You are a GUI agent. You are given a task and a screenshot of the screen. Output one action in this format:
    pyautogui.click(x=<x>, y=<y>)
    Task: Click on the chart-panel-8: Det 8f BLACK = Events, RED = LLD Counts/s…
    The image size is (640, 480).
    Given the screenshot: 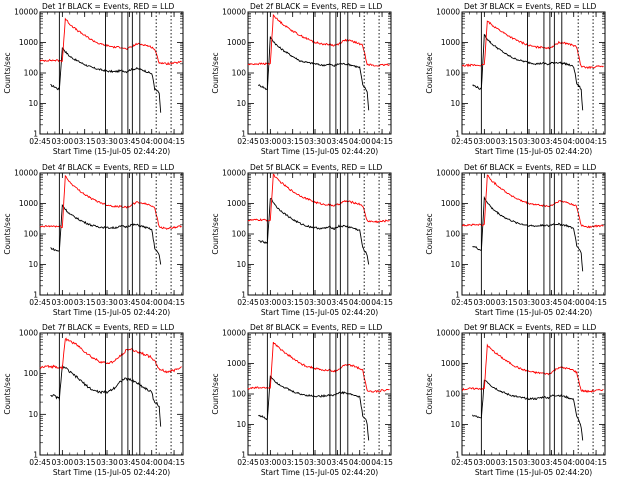 What is the action you would take?
    pyautogui.click(x=302, y=400)
    